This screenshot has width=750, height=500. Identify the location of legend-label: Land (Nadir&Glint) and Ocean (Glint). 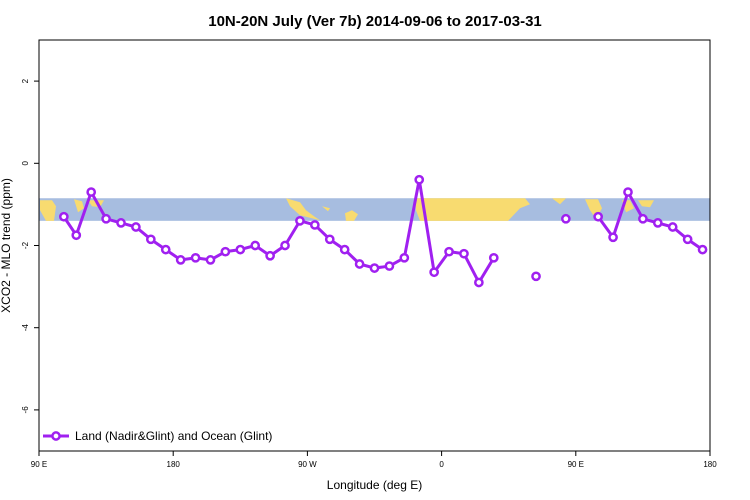
(173, 436).